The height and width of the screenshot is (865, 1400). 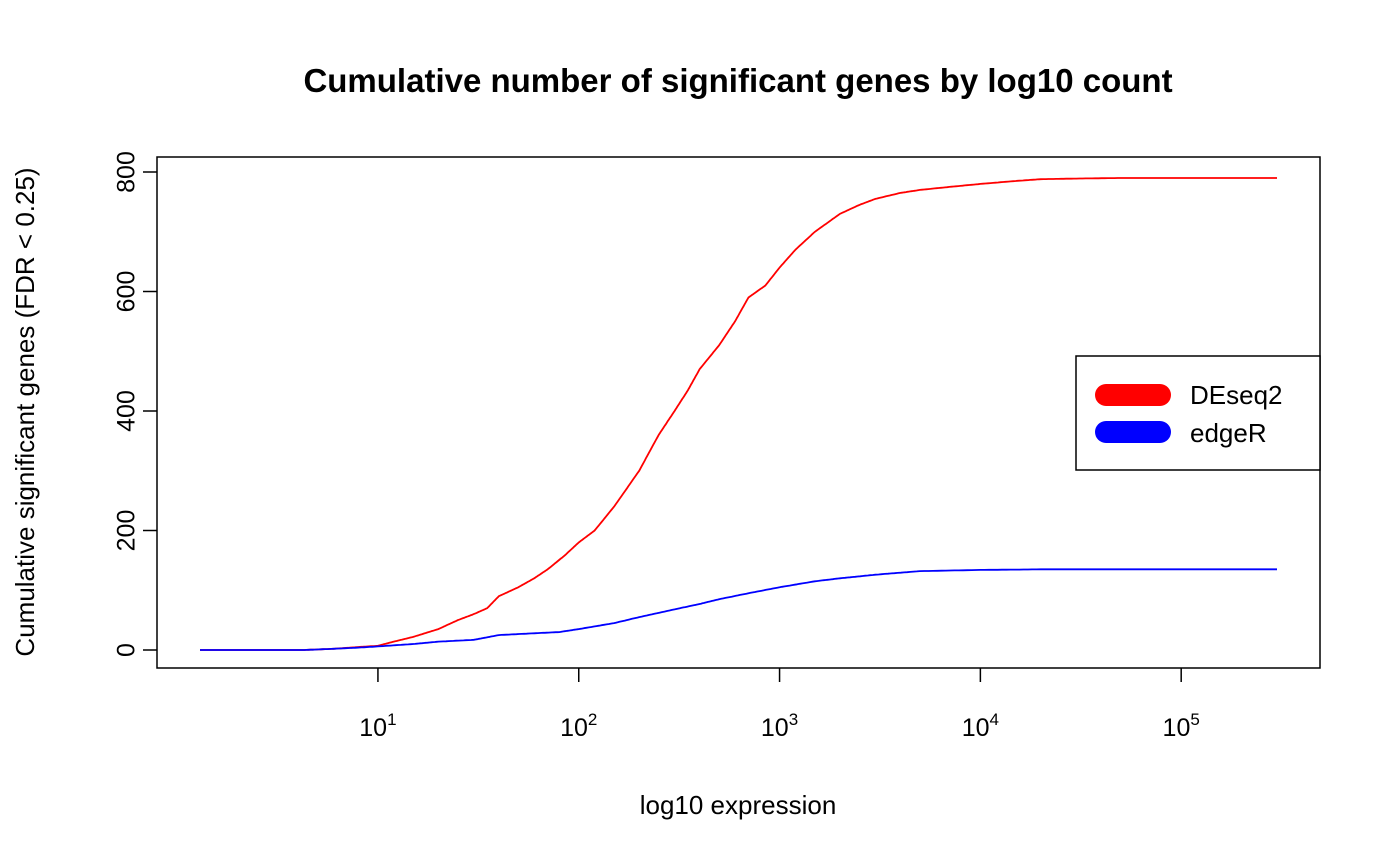 I want to click on x-tick-label: 10⁴, so click(x=980, y=726).